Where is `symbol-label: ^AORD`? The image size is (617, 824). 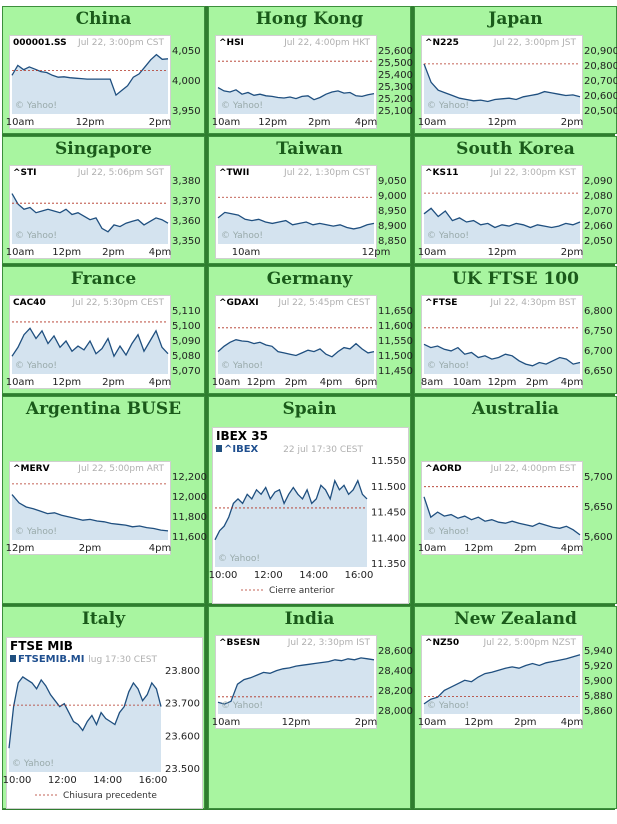
symbol-label: ^AORD is located at coordinates (443, 469).